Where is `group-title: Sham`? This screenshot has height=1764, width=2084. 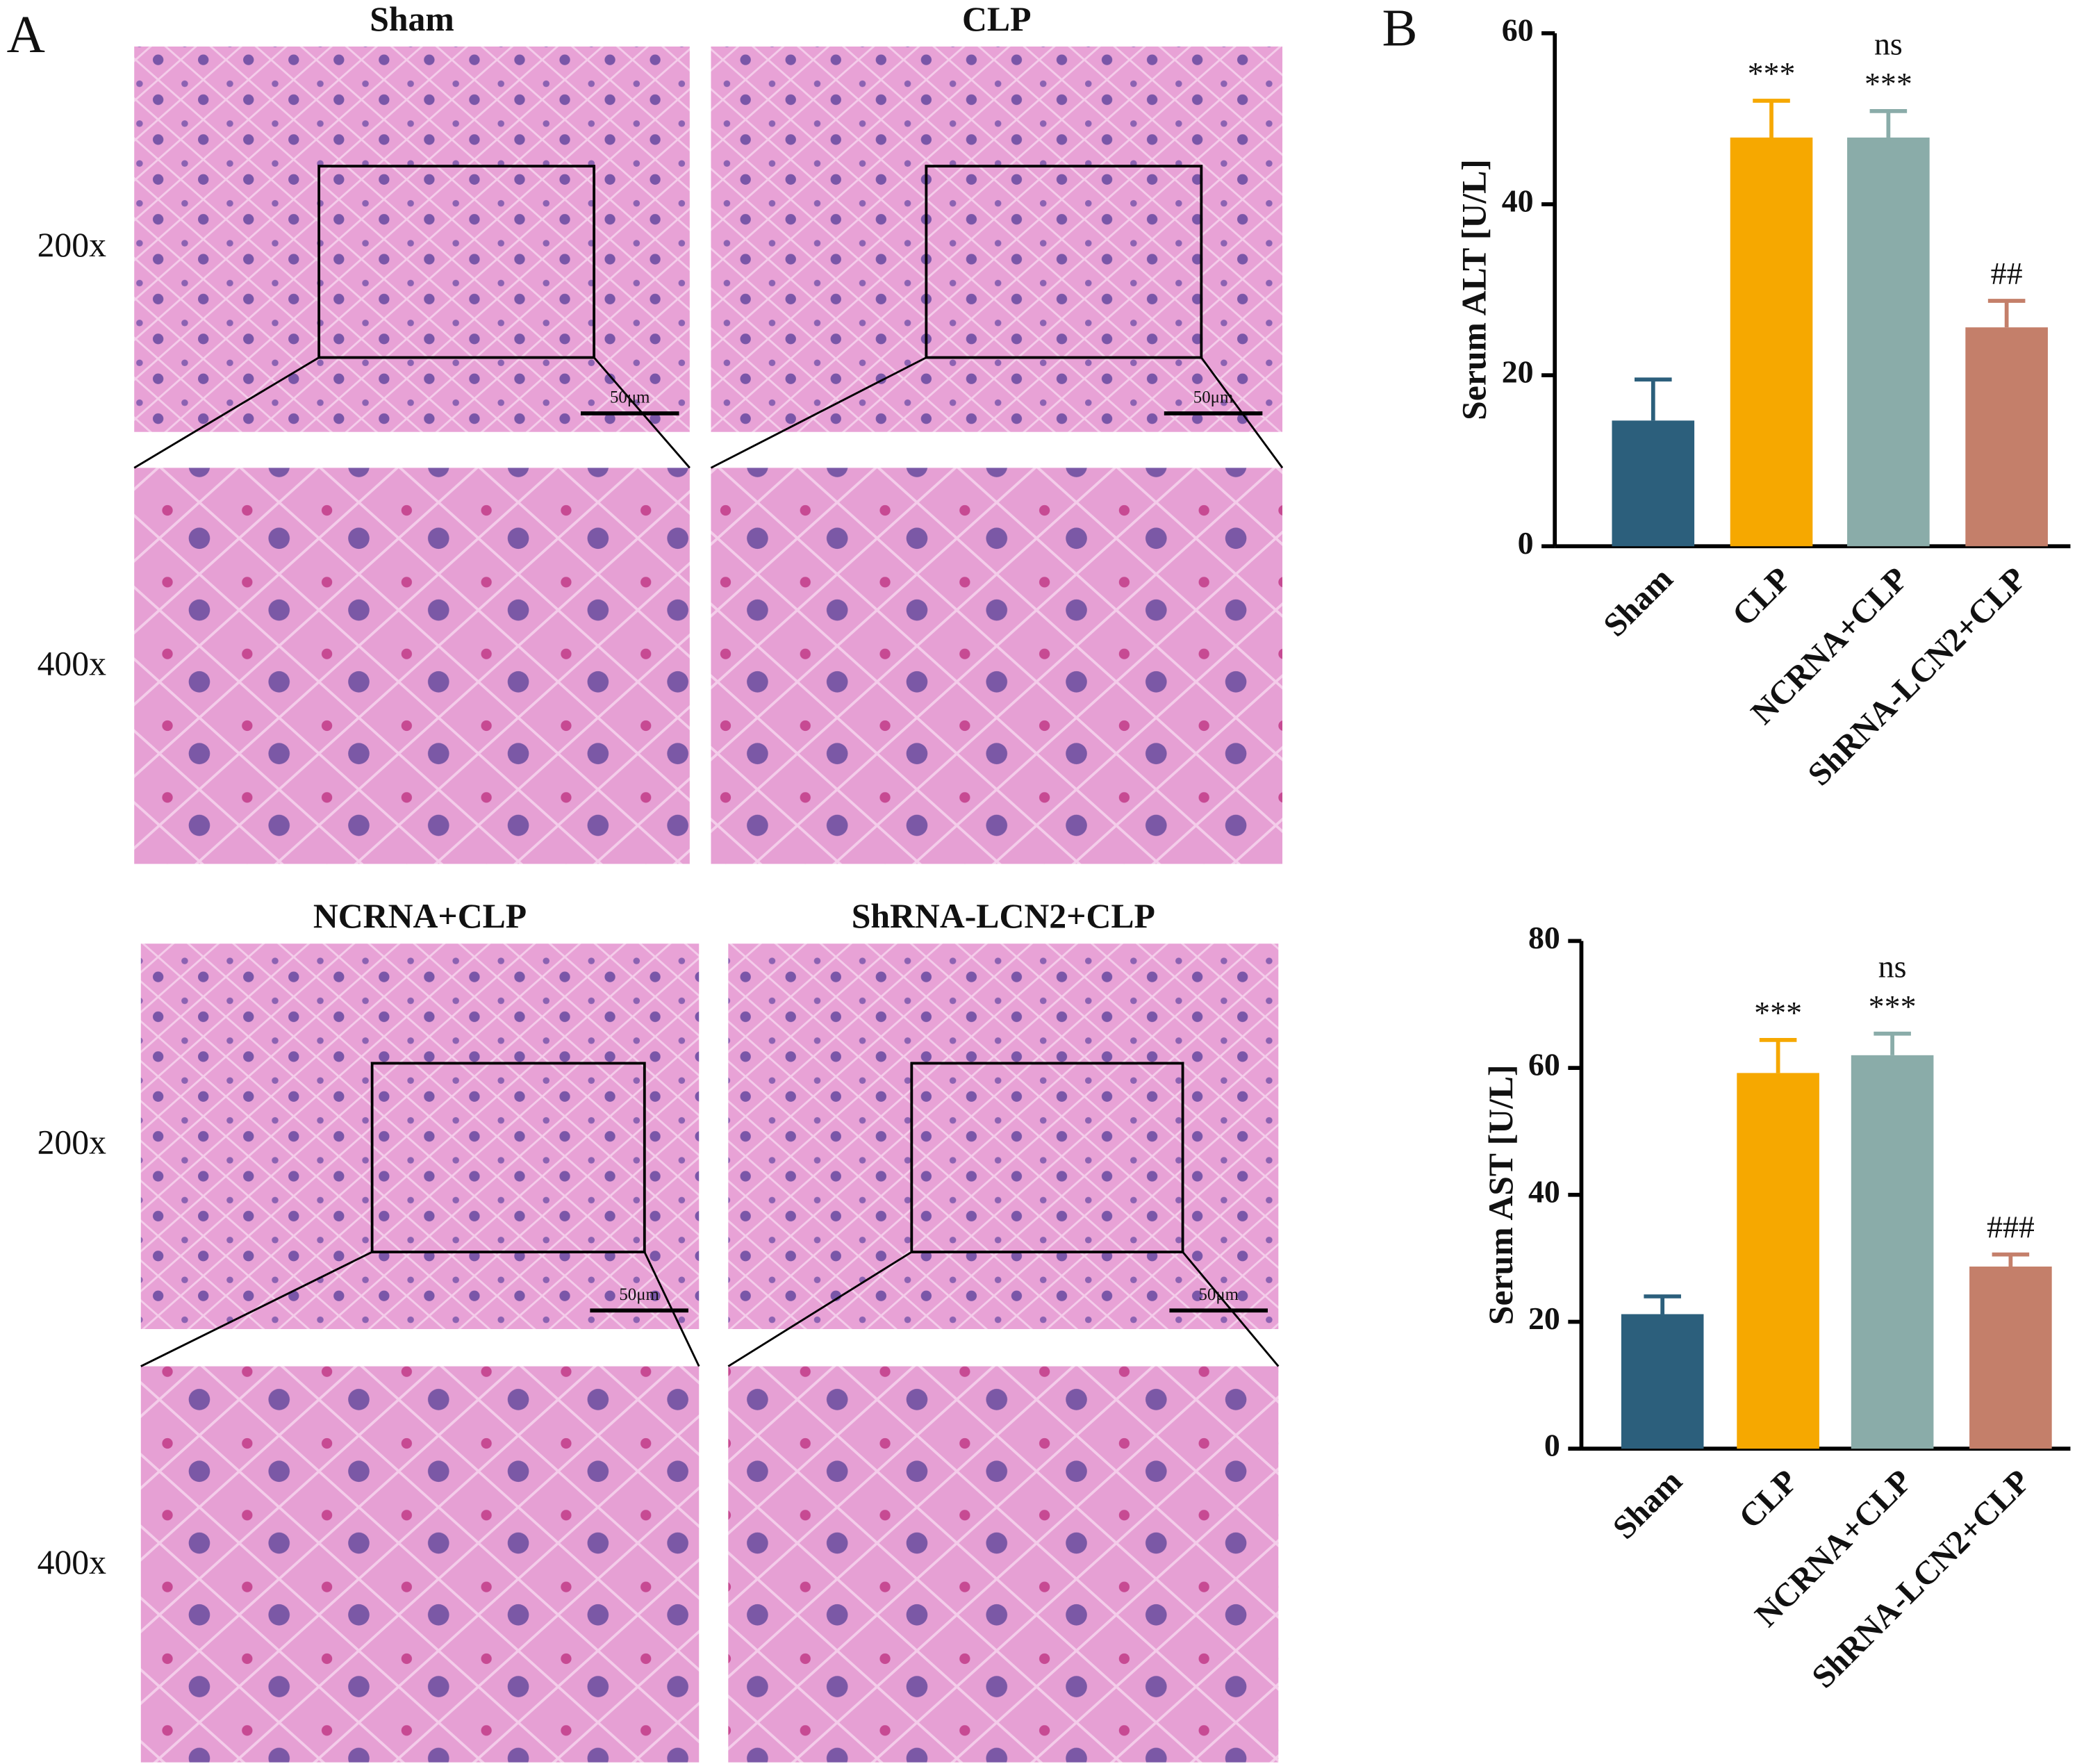
group-title: Sham is located at coordinates (412, 19).